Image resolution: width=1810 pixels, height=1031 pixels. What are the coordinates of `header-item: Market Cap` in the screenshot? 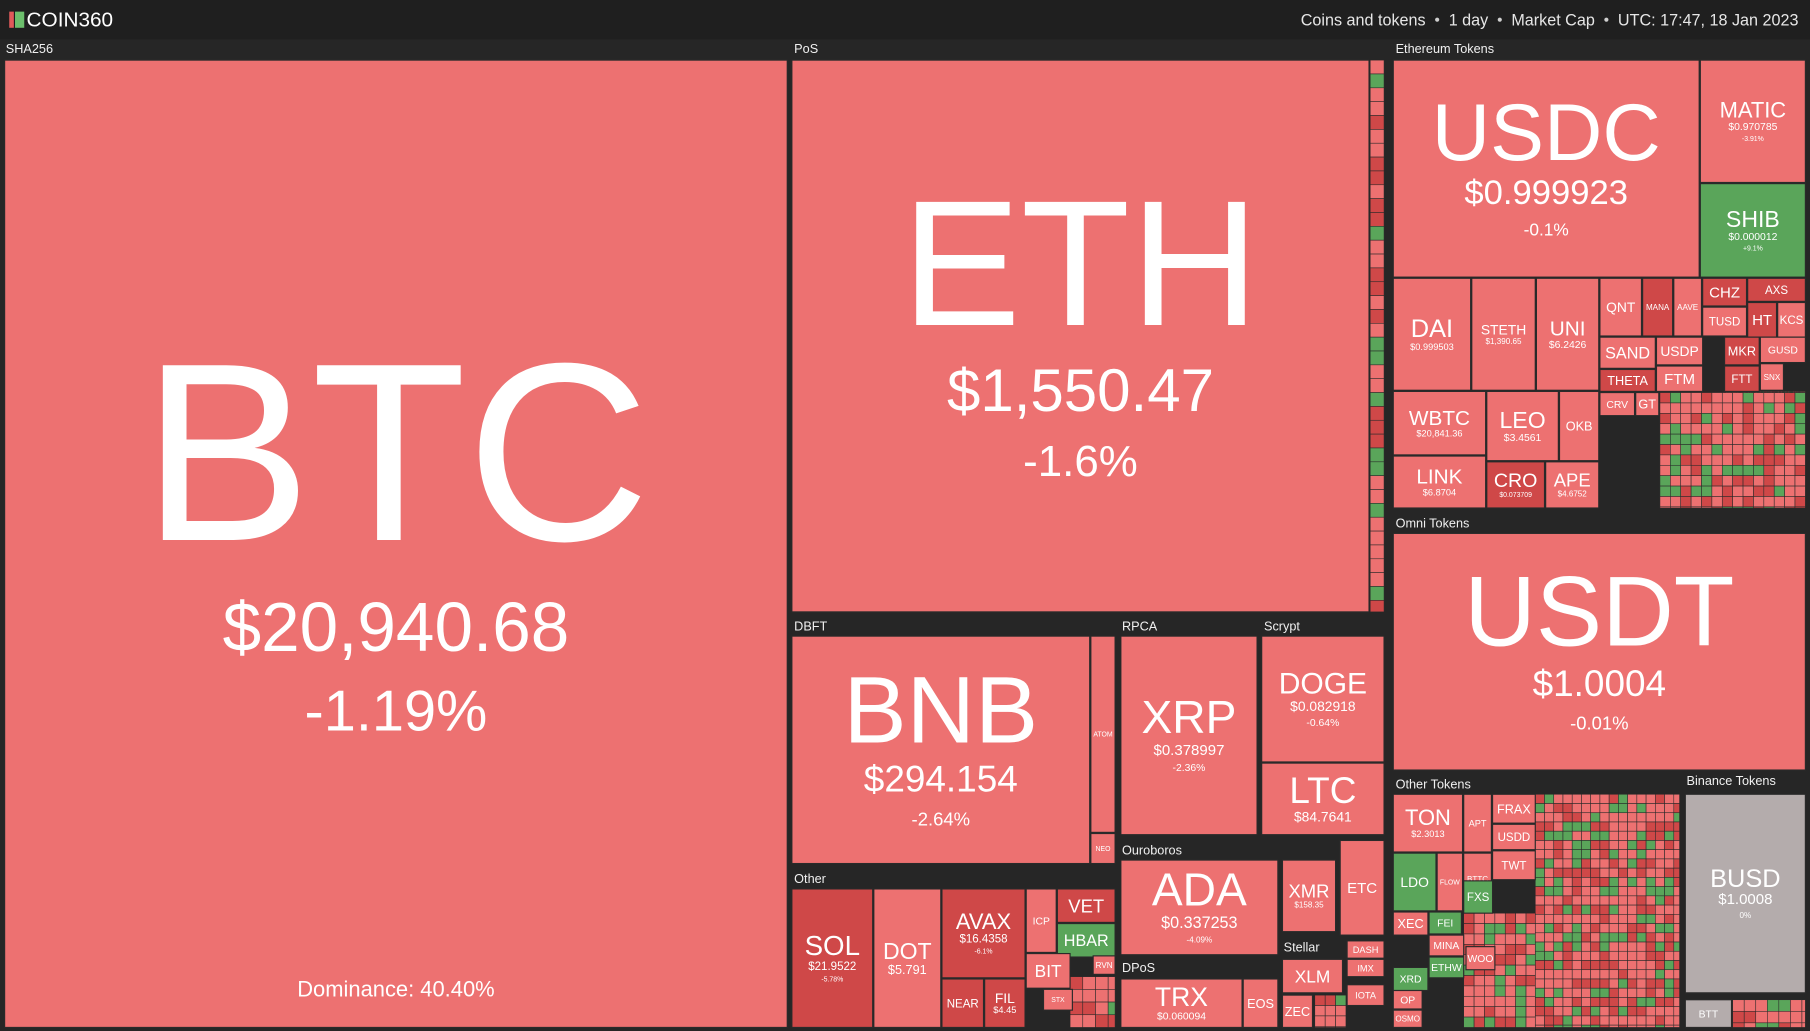 It's located at (1553, 20).